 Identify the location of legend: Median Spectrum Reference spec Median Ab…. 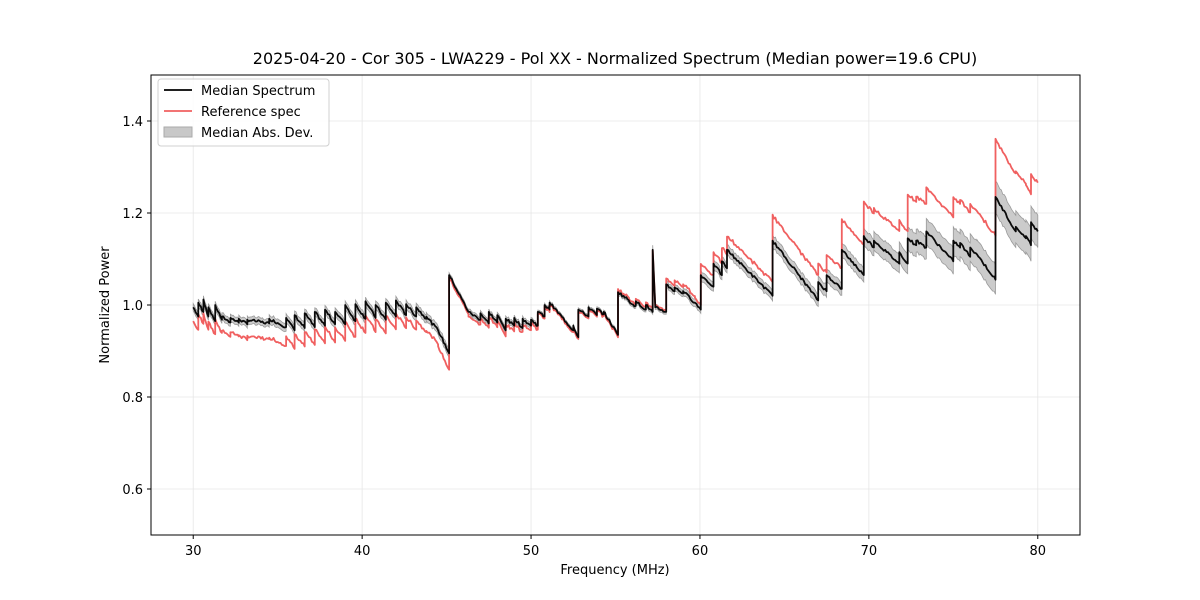
(243, 112).